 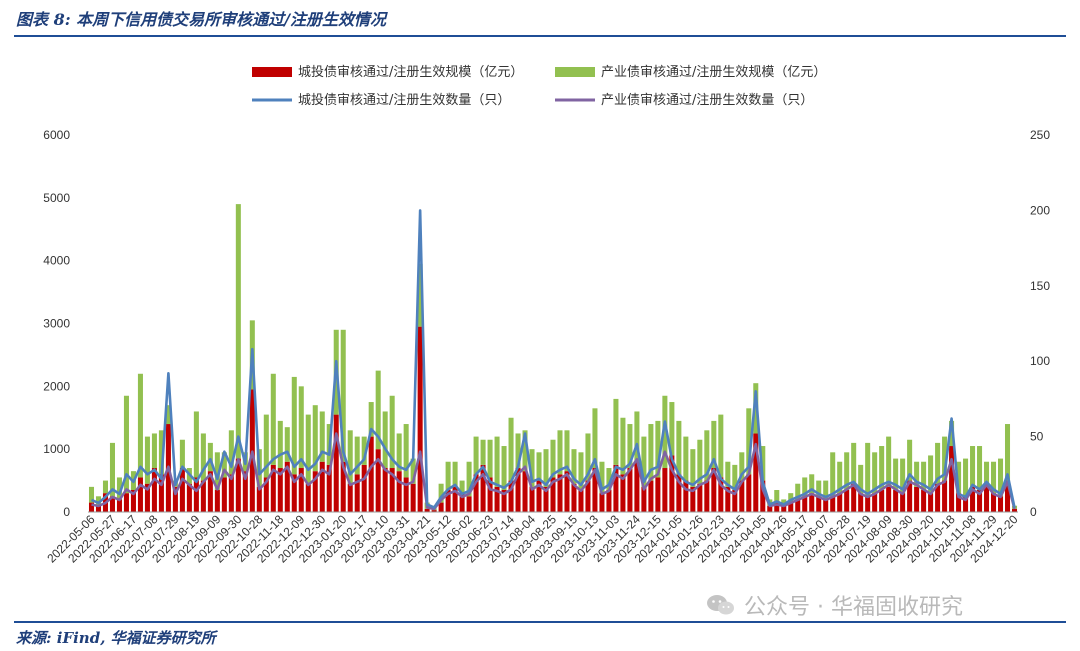 I want to click on top-rule, so click(x=540, y=36).